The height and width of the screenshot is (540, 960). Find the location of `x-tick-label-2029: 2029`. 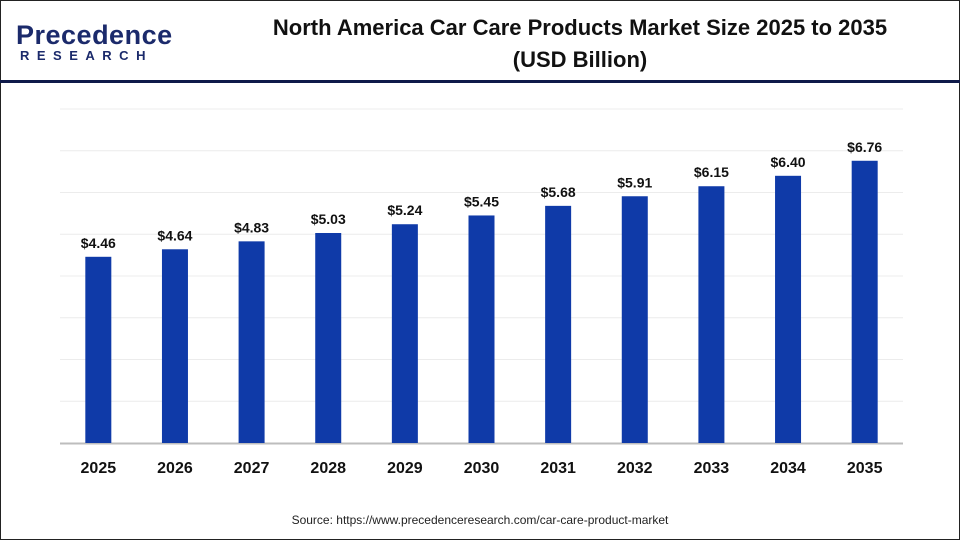

x-tick-label-2029: 2029 is located at coordinates (405, 468).